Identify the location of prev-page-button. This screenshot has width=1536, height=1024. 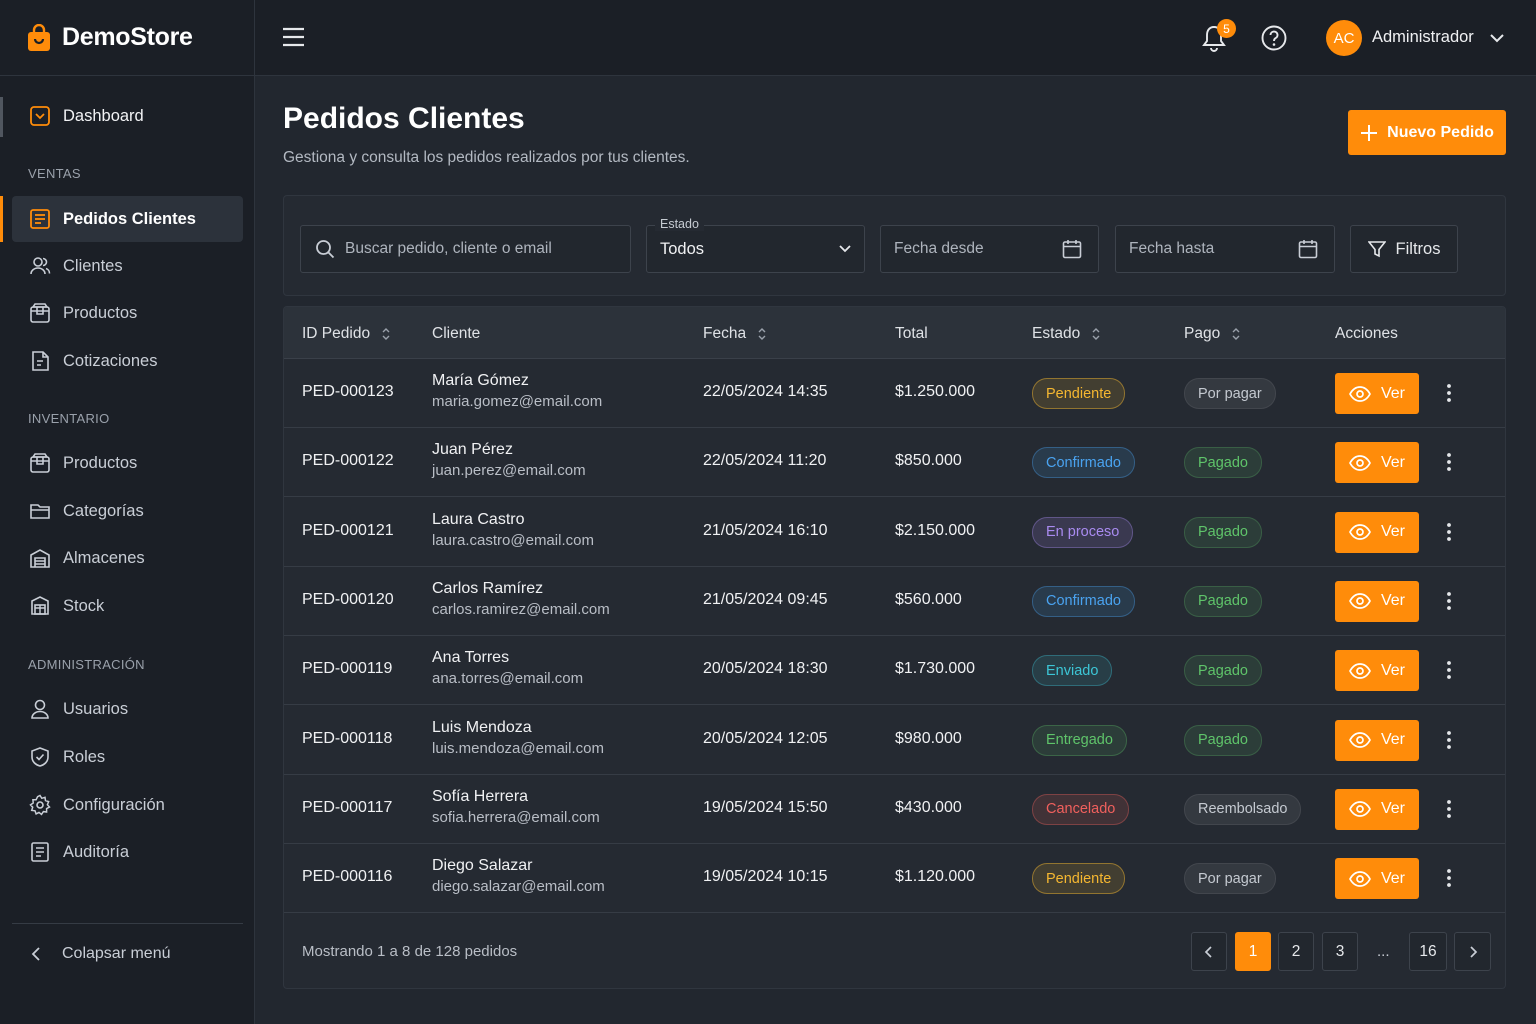
(1209, 951).